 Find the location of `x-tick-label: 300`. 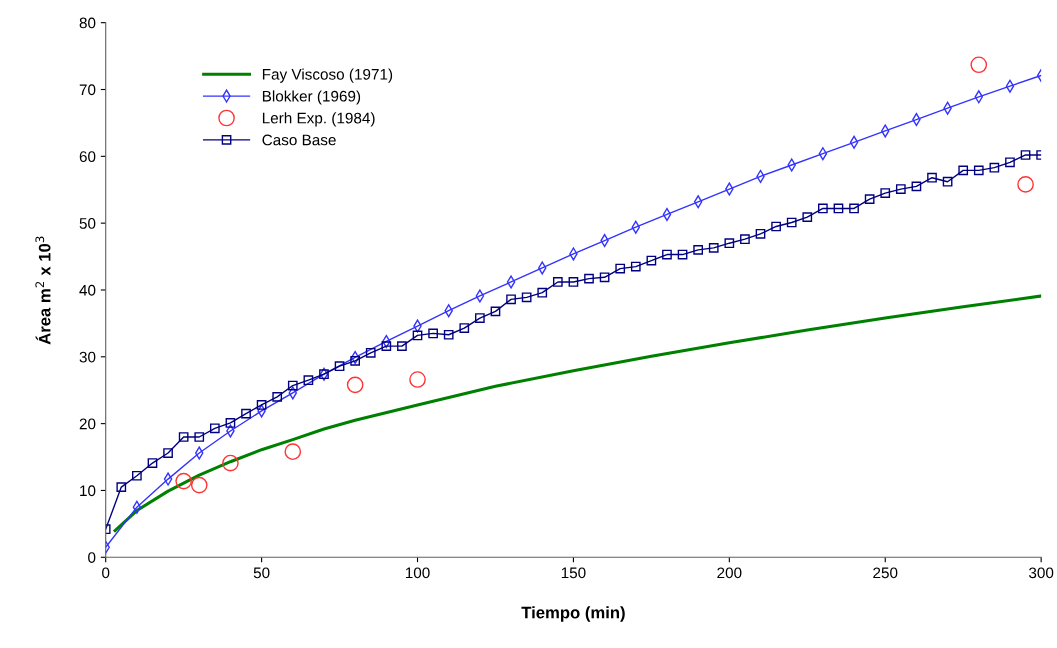

x-tick-label: 300 is located at coordinates (1041, 573).